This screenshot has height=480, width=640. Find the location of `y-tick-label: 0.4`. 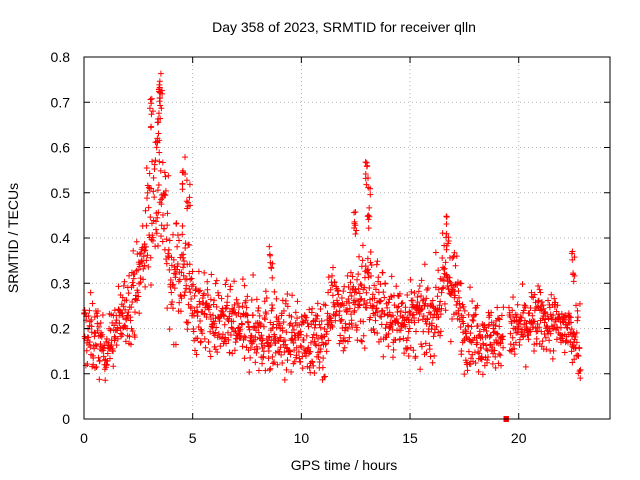

y-tick-label: 0.4 is located at coordinates (61, 238).